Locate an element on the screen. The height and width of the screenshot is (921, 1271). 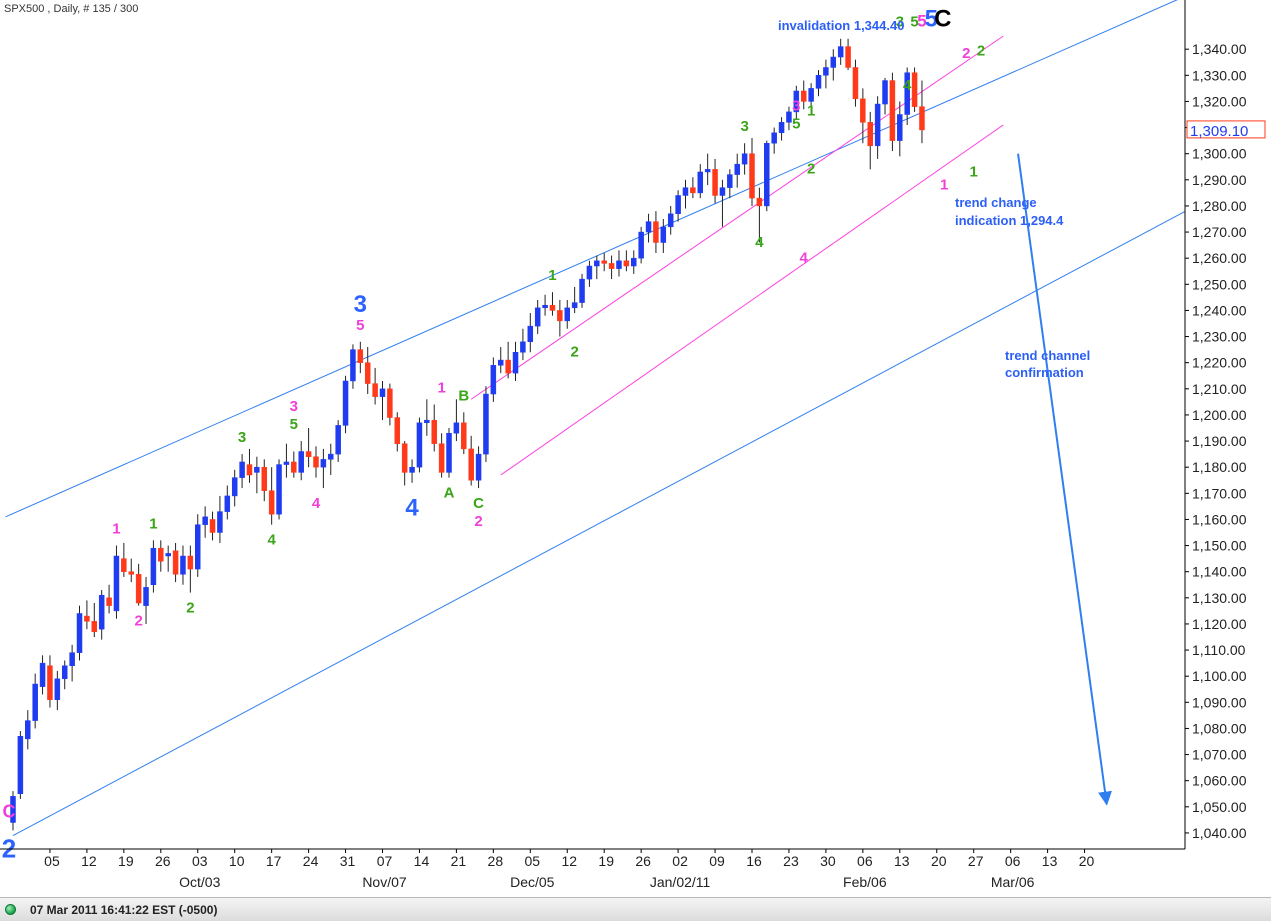
x-tick-label: 17 is located at coordinates (274, 861).